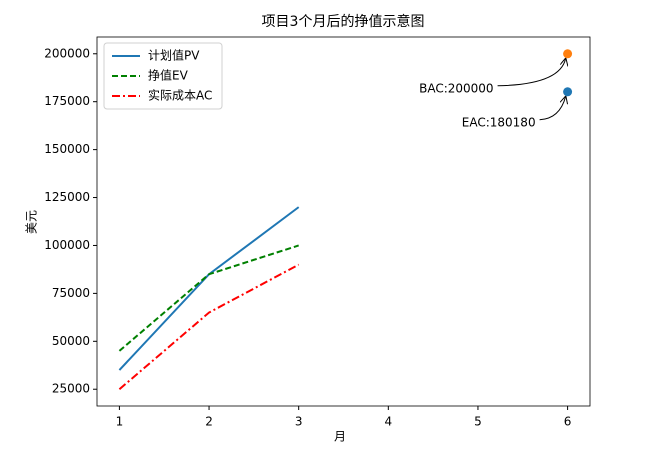 Image resolution: width=656 pixels, height=451 pixels. Describe the element at coordinates (499, 122) in the screenshot. I see `annotation-text: EAC:180180` at that location.